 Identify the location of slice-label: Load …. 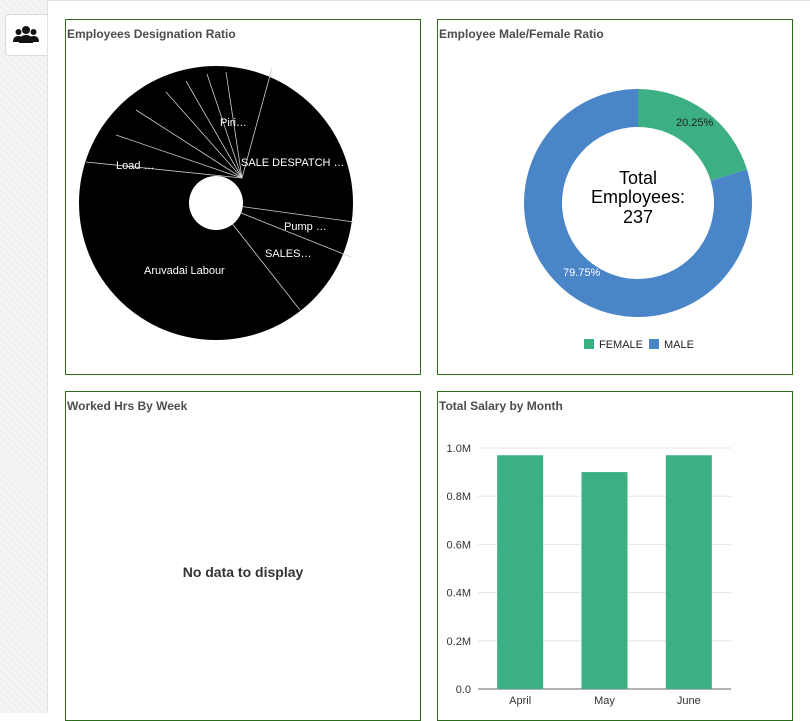
(135, 166).